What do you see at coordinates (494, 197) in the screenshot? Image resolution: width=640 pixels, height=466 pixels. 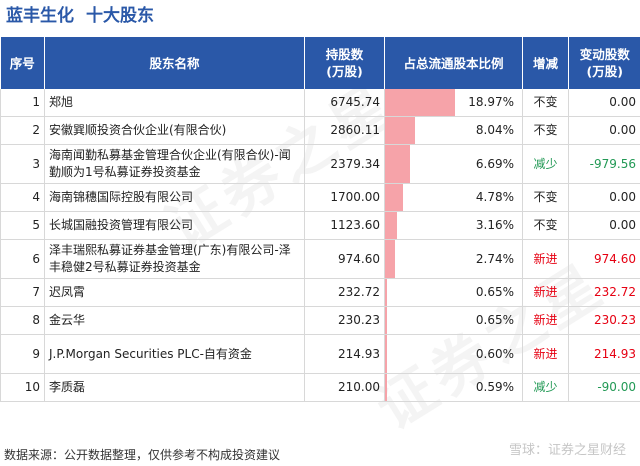 I see `ratio-value: 4.78%` at bounding box center [494, 197].